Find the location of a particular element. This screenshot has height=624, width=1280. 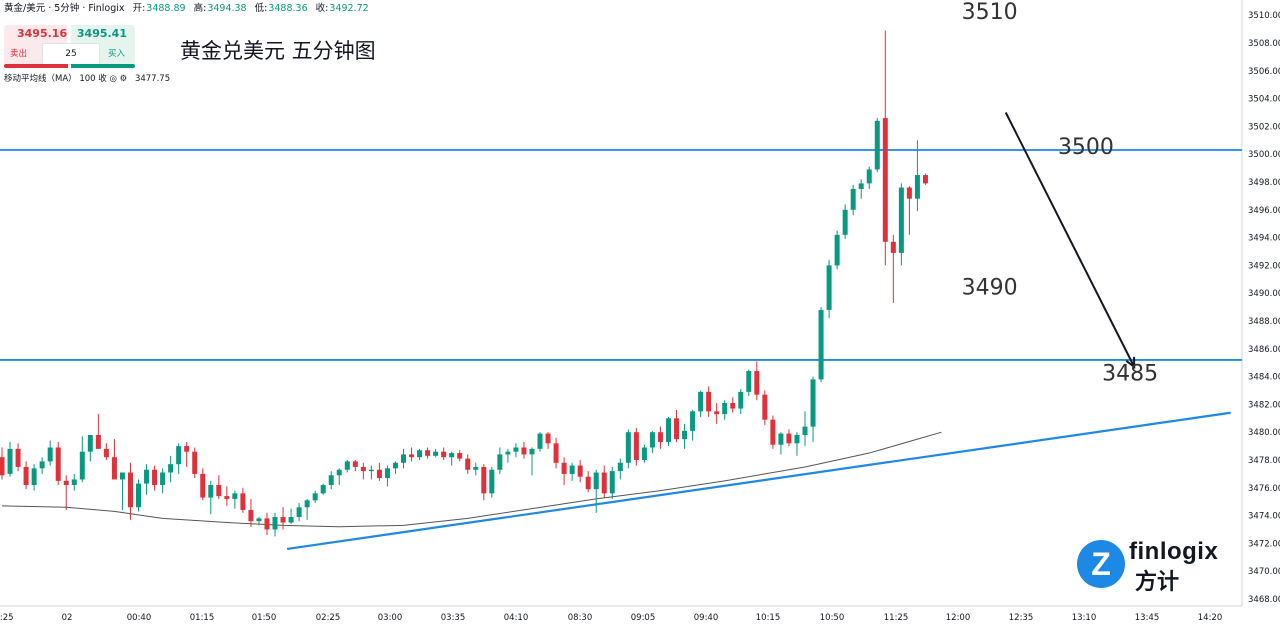

arrow-line is located at coordinates (1070, 240).